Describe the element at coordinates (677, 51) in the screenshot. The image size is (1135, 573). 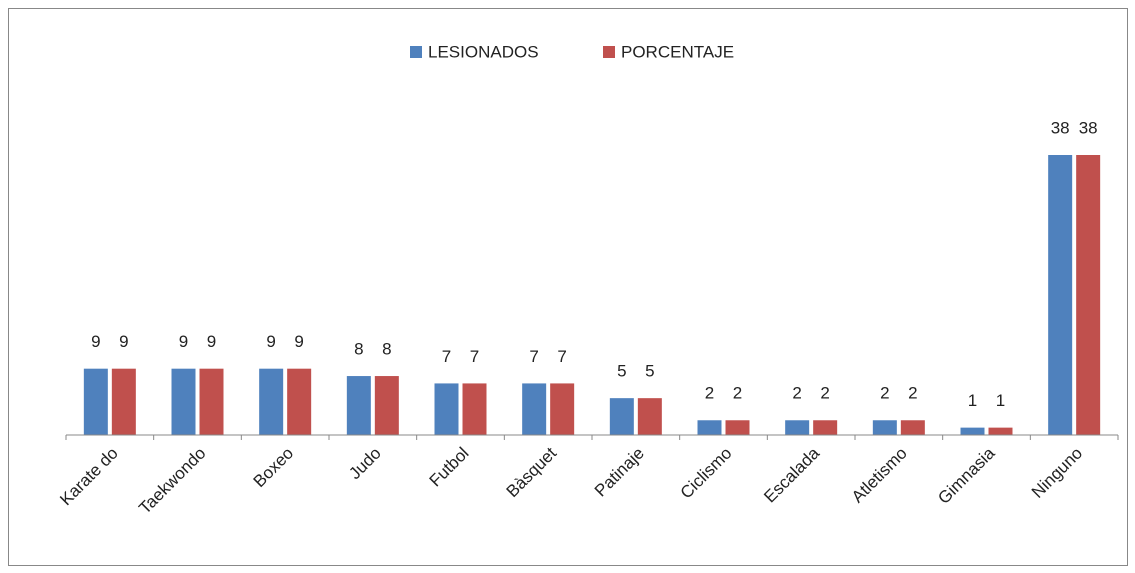
I see `legend-label: PORCENTAJE` at that location.